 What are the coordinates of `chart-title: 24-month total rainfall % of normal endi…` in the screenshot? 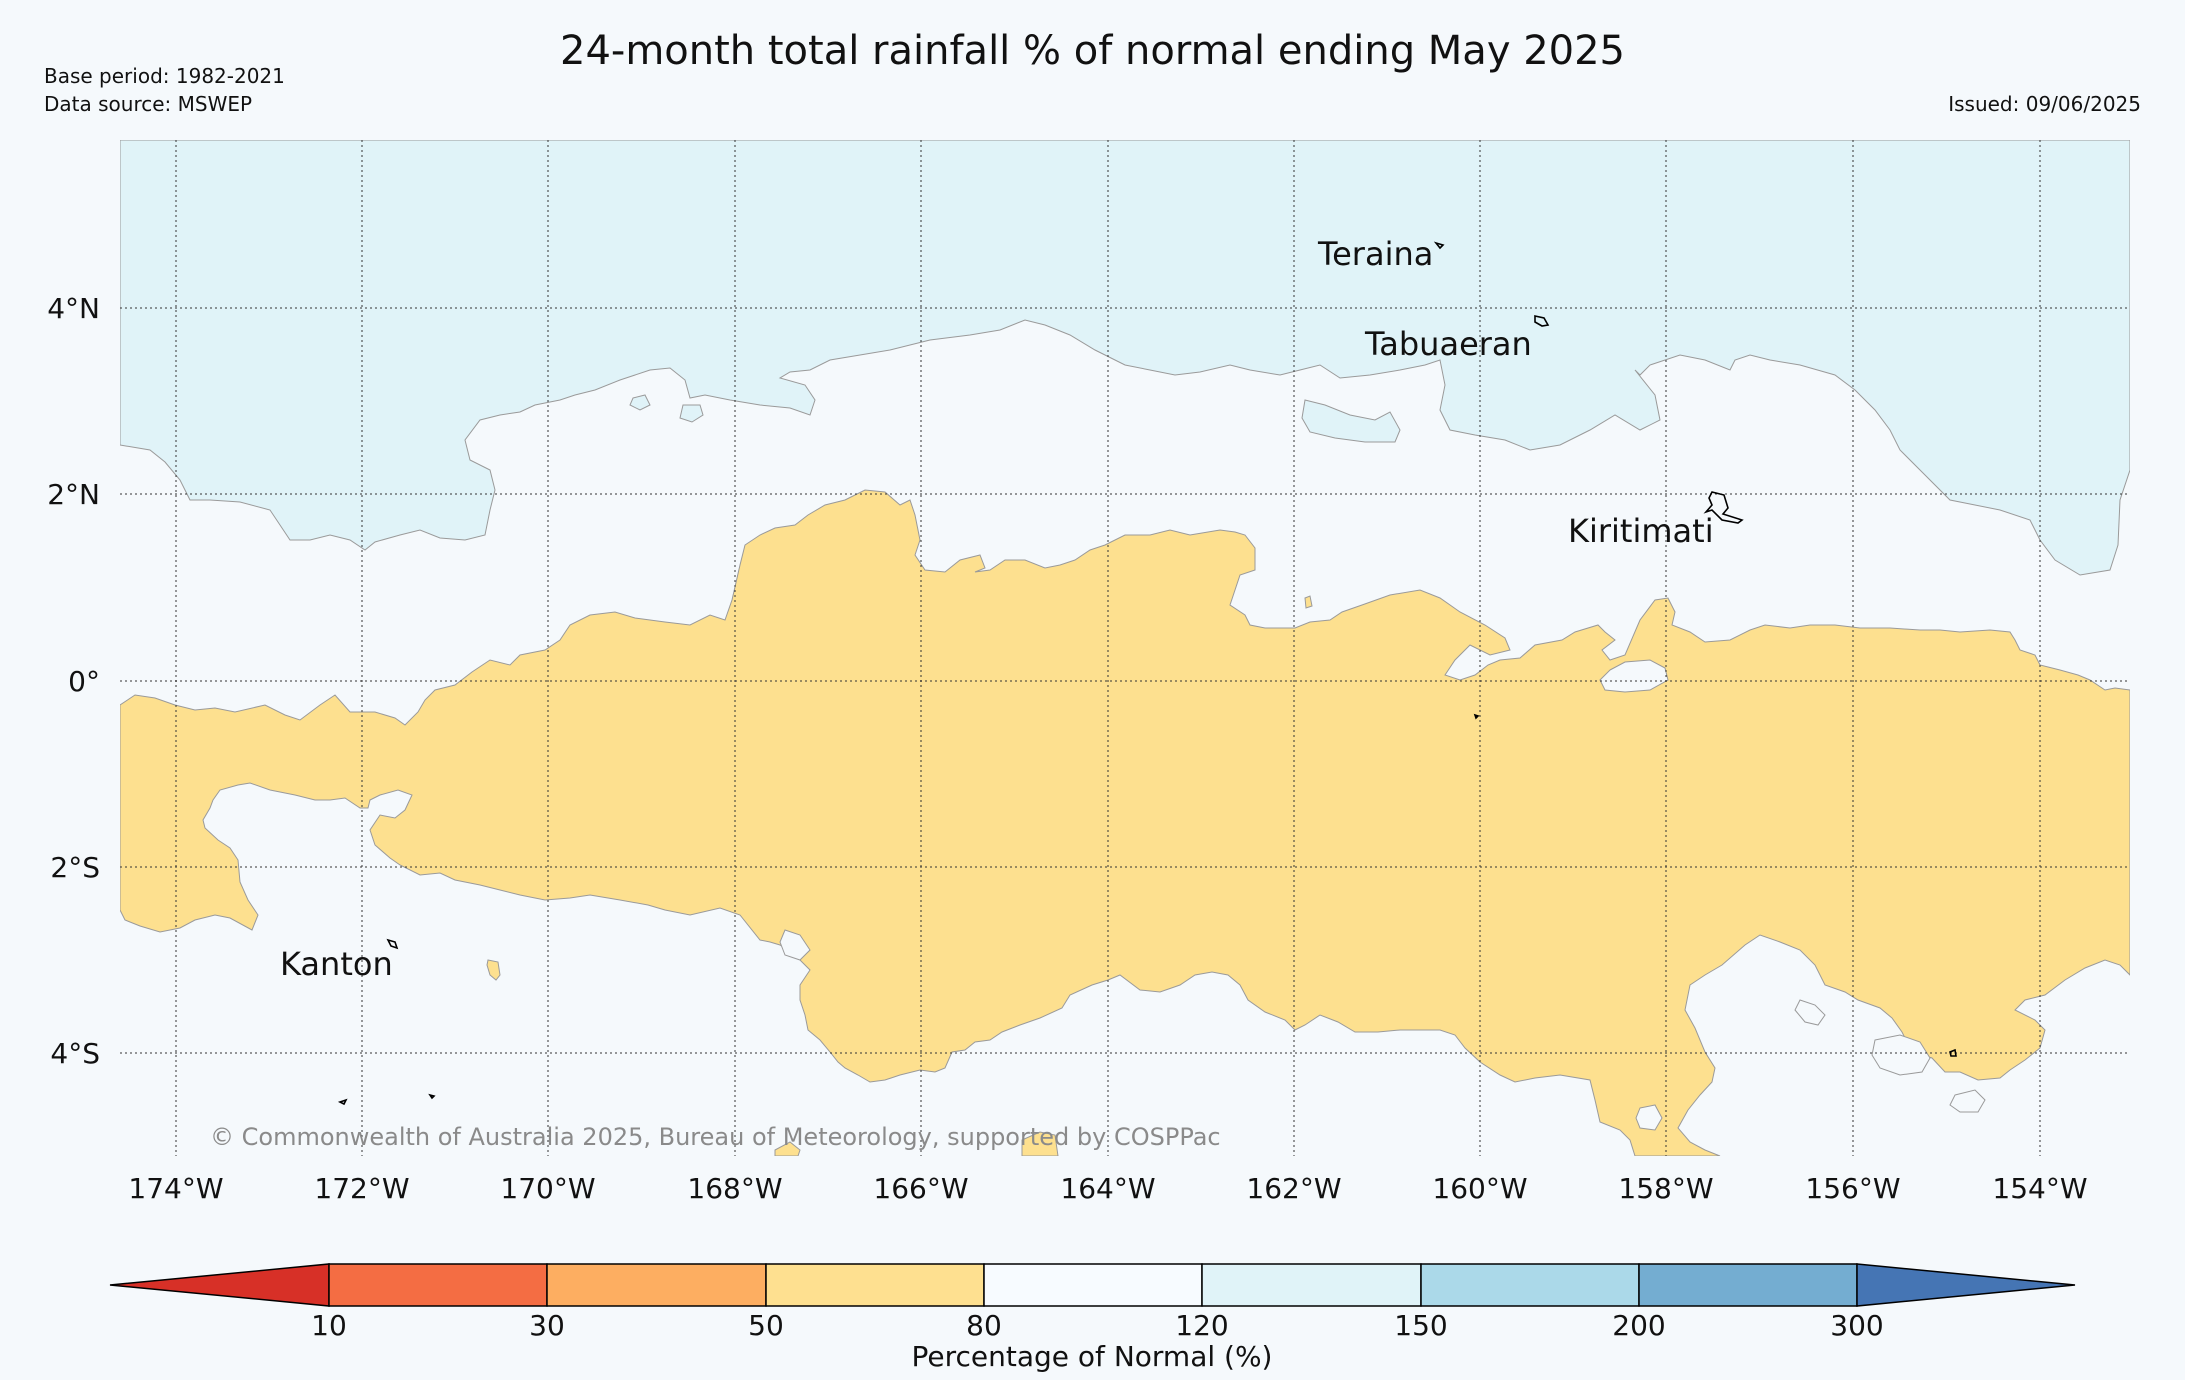 It's located at (1092, 51).